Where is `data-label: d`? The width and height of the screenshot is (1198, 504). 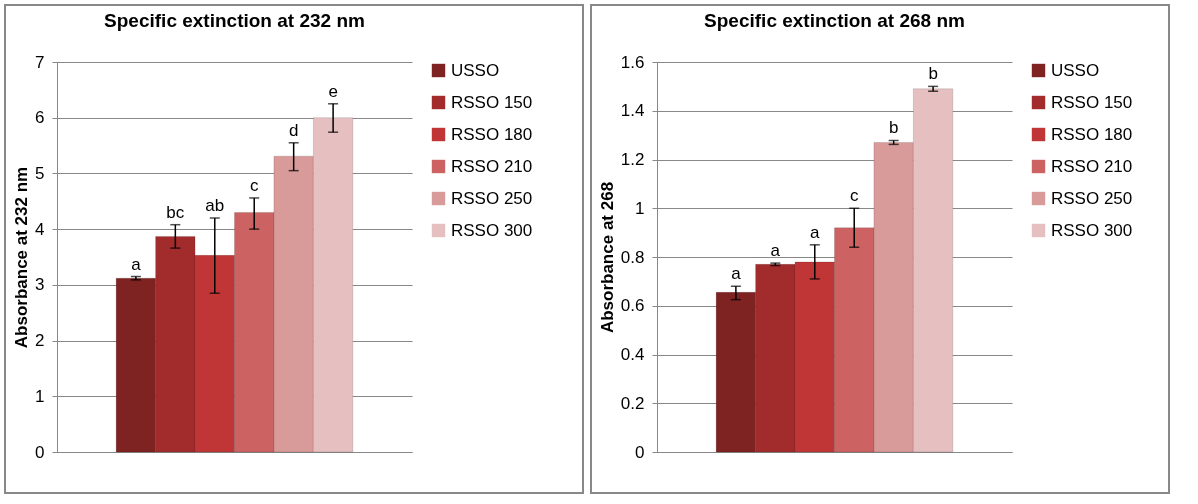 data-label: d is located at coordinates (293, 130).